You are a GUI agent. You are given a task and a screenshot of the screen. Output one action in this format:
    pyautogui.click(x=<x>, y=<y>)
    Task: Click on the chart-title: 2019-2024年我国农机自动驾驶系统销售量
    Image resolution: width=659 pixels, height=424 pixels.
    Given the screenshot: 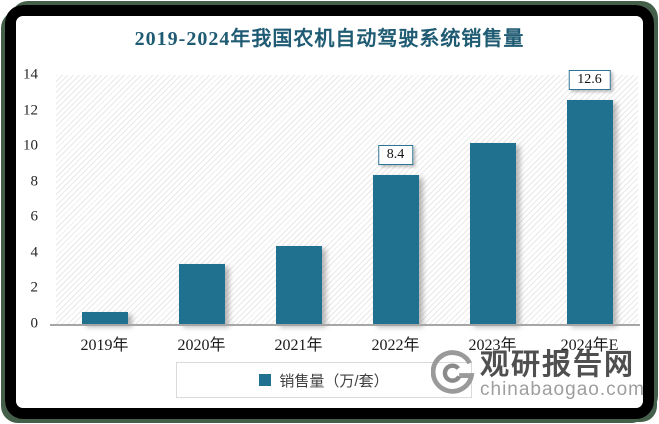 What is the action you would take?
    pyautogui.click(x=329, y=39)
    